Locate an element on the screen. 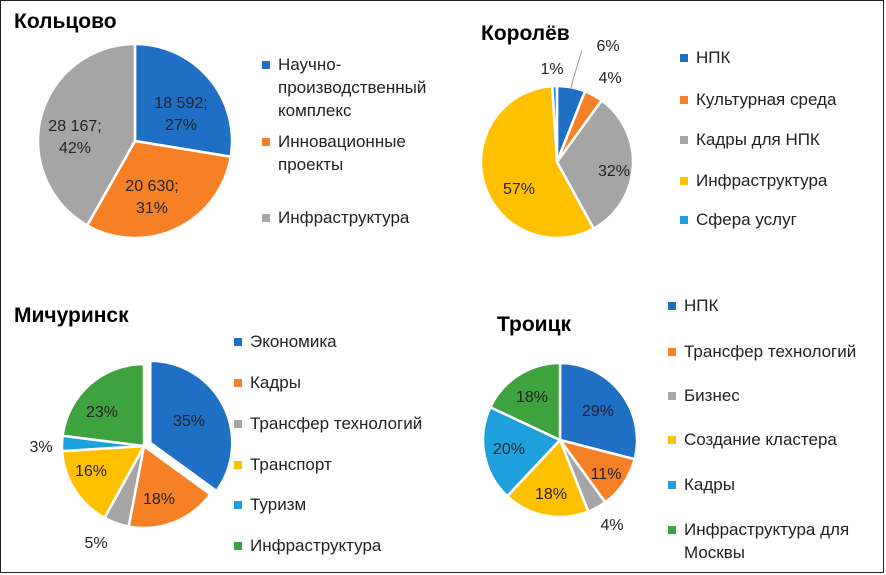  data-label-1: 6% is located at coordinates (607, 46).